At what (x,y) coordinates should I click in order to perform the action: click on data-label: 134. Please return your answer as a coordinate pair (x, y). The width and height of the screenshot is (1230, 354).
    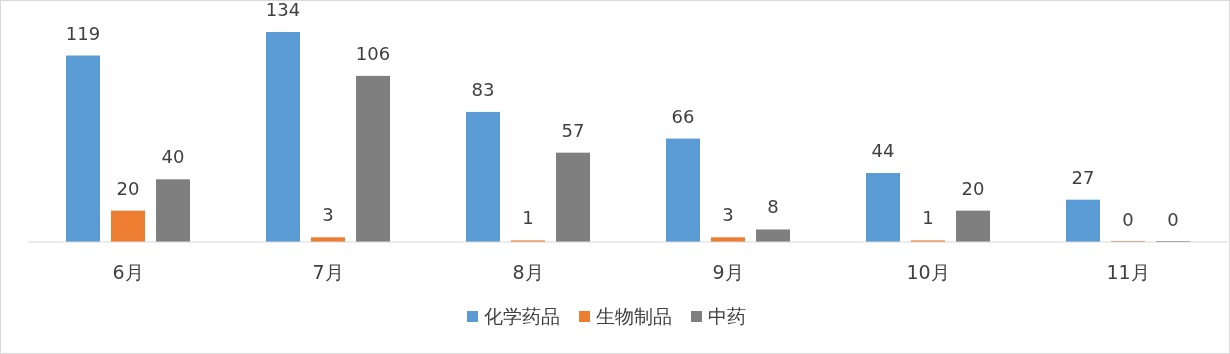
    Looking at the image, I should click on (283, 10).